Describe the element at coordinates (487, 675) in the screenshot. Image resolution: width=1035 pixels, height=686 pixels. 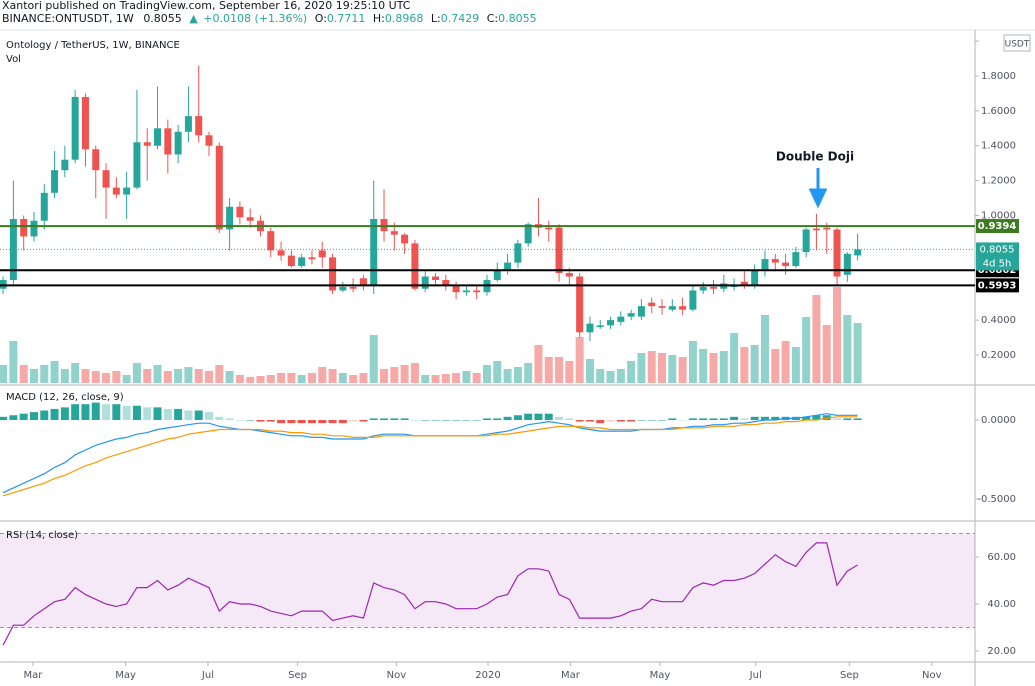
I see `x-tick-label: 2020` at that location.